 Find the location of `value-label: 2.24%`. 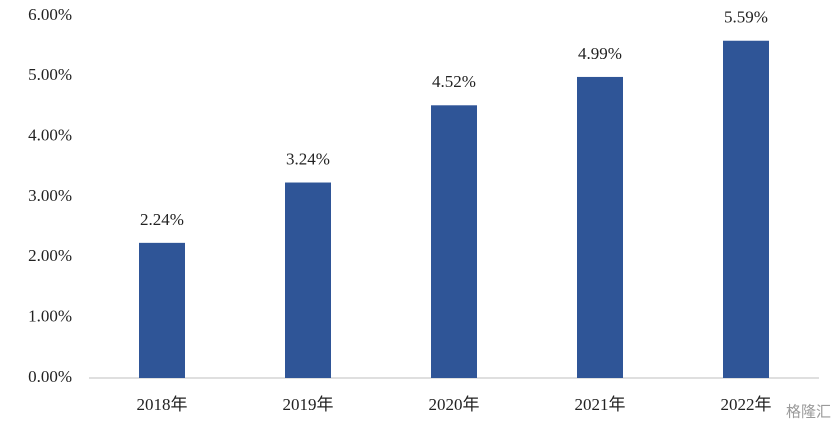

value-label: 2.24% is located at coordinates (162, 219).